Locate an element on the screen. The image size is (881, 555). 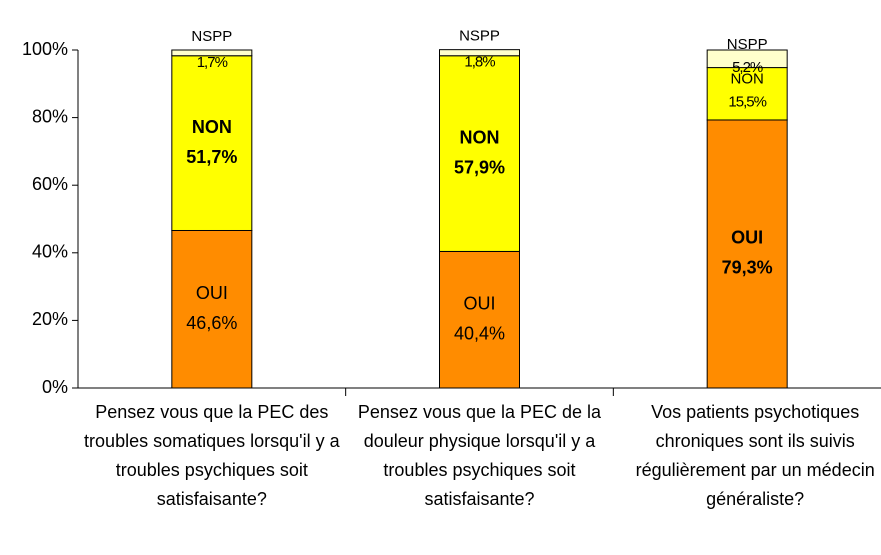
y-tick-label: 100% is located at coordinates (45, 49).